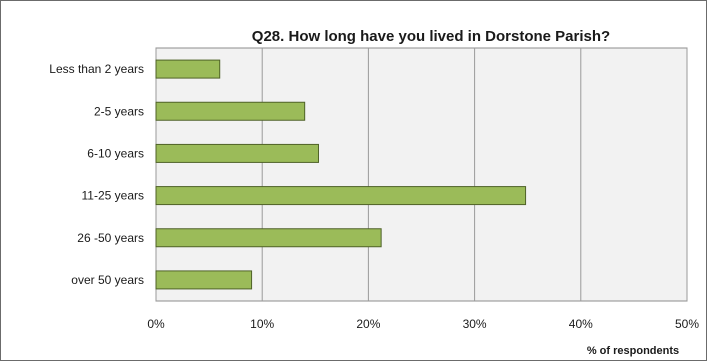  I want to click on x-tick-labels: 0% 10% 20% 30% 40% 50%, so click(423, 324).